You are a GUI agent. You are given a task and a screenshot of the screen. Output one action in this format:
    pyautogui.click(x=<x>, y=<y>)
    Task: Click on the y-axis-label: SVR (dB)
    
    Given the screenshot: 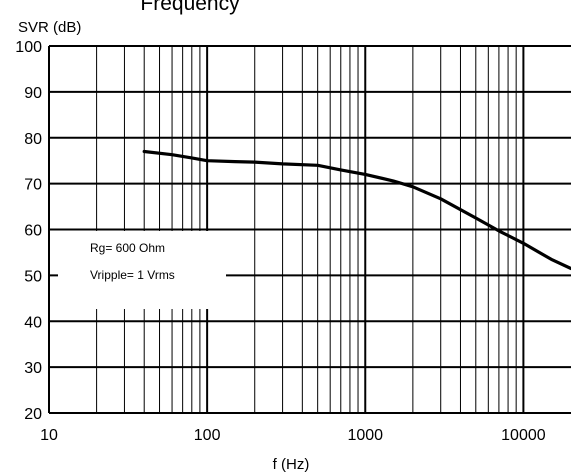 What is the action you would take?
    pyautogui.click(x=49, y=27)
    